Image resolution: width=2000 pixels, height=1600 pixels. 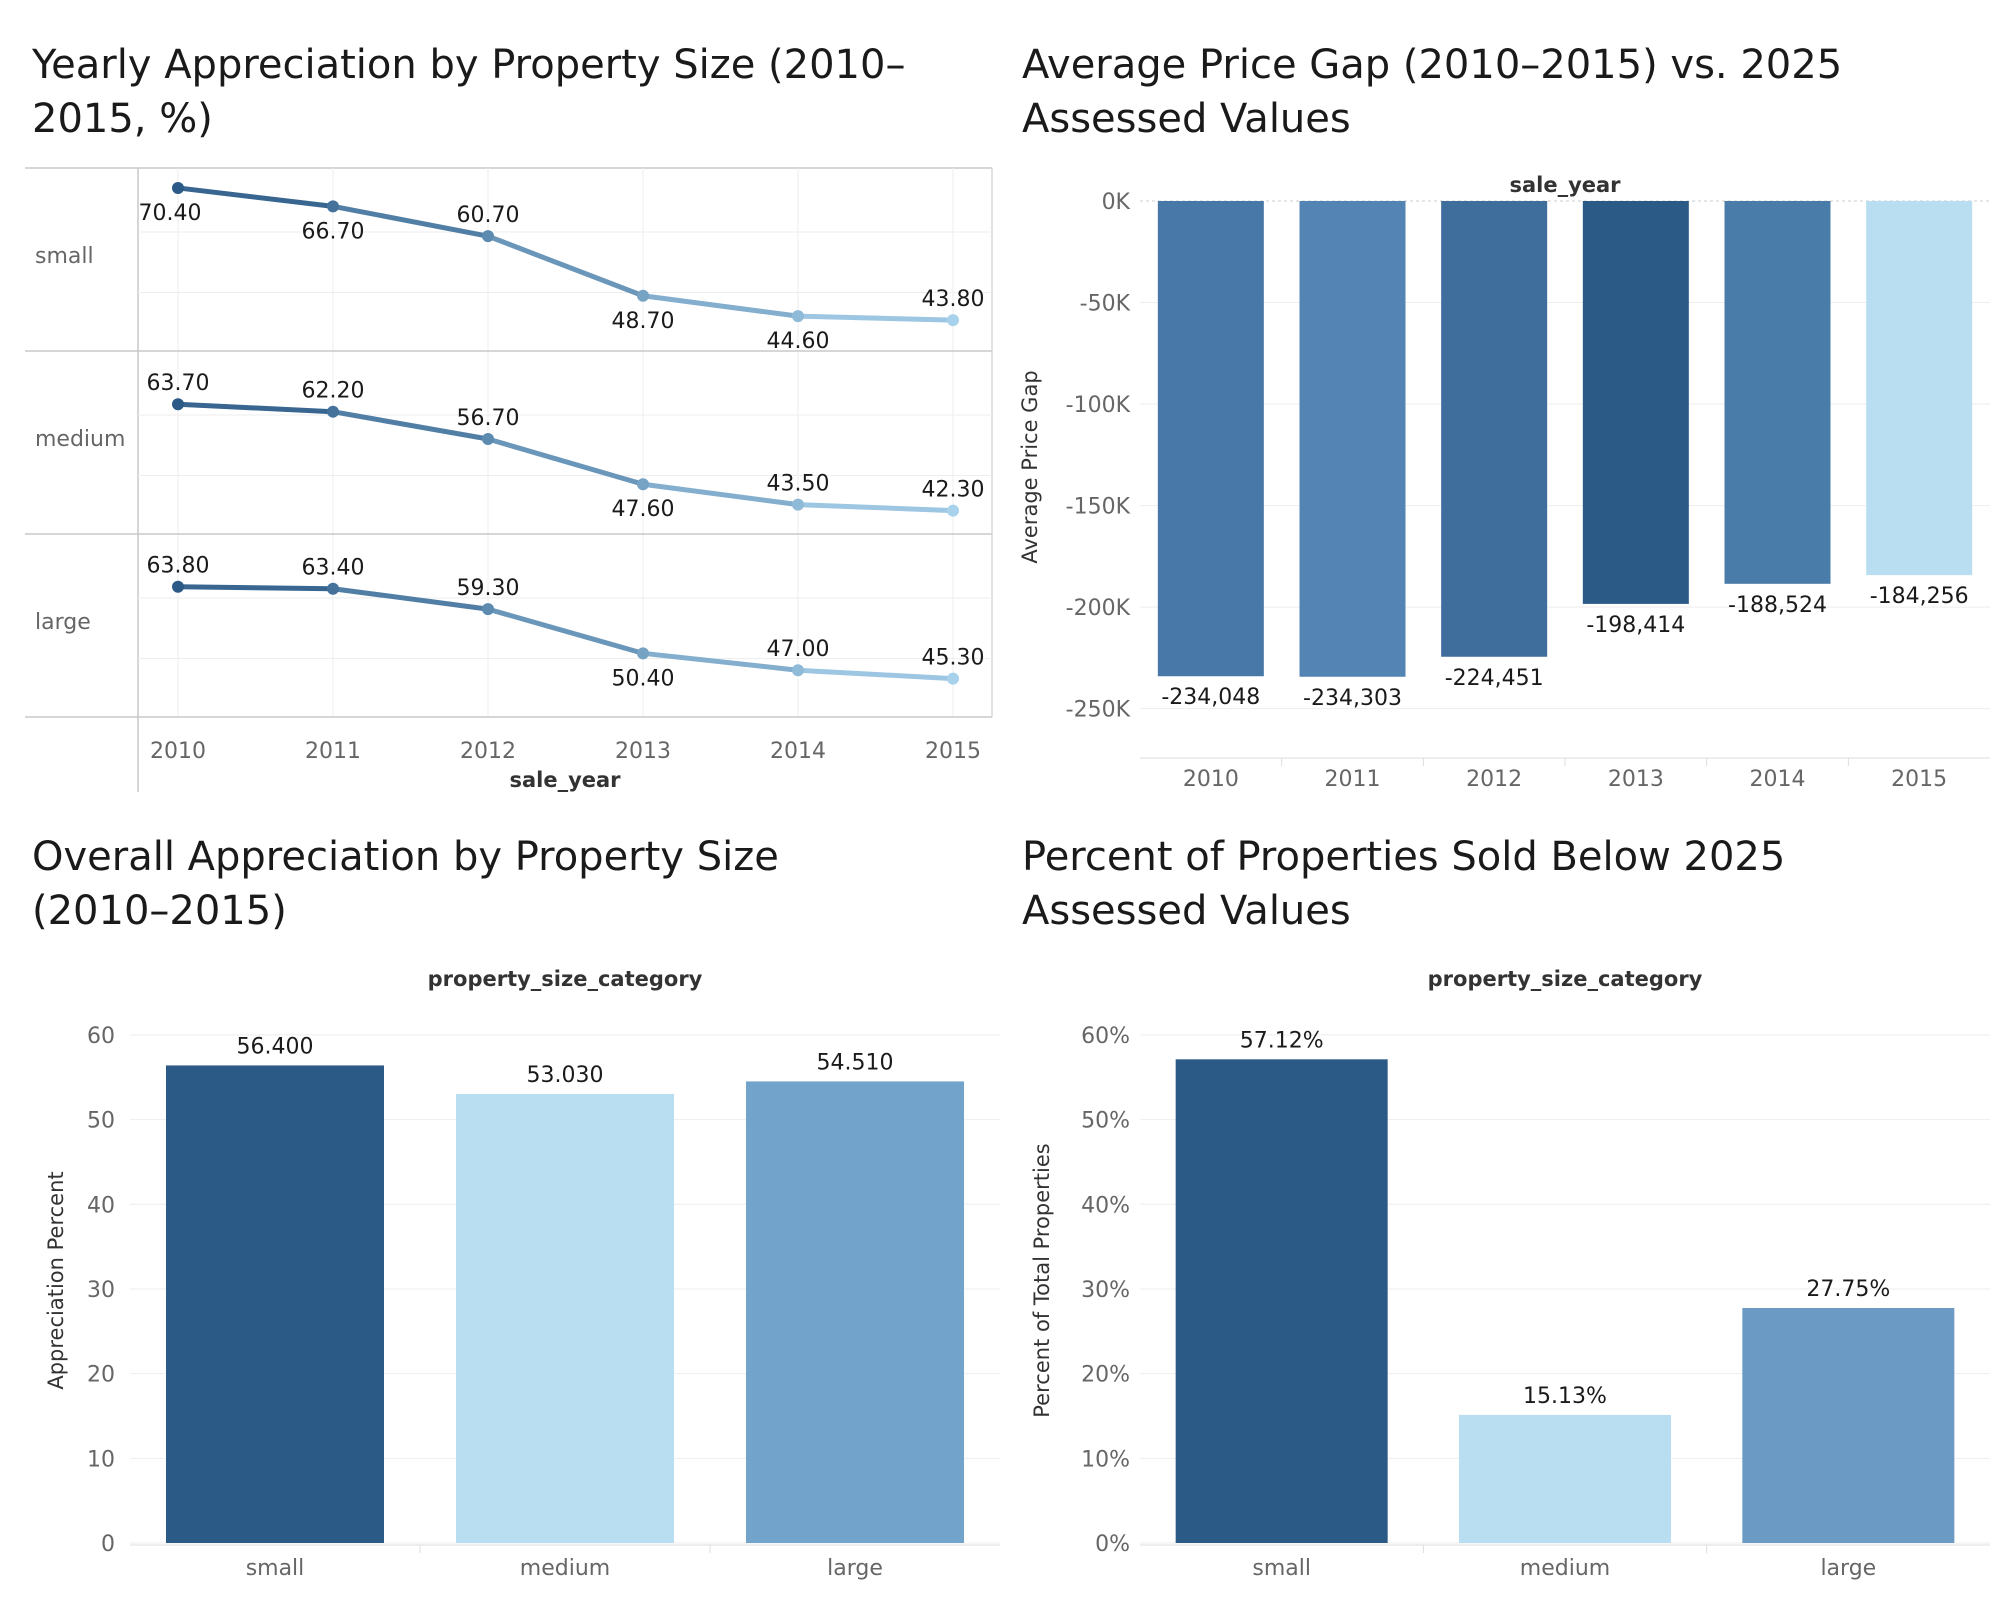 What do you see at coordinates (1635, 402) in the screenshot?
I see `bar-2013` at bounding box center [1635, 402].